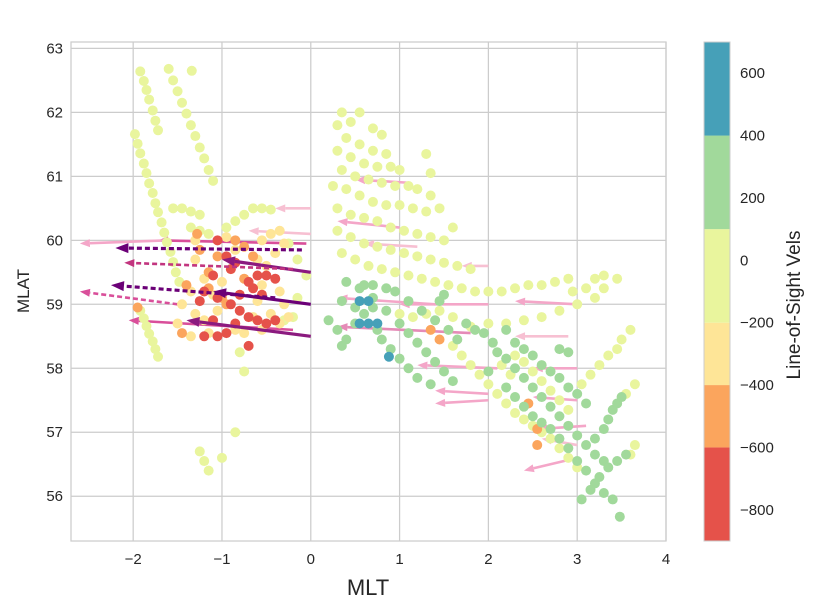  Describe the element at coordinates (311, 559) in the screenshot. I see `x-tick-label: 0` at that location.